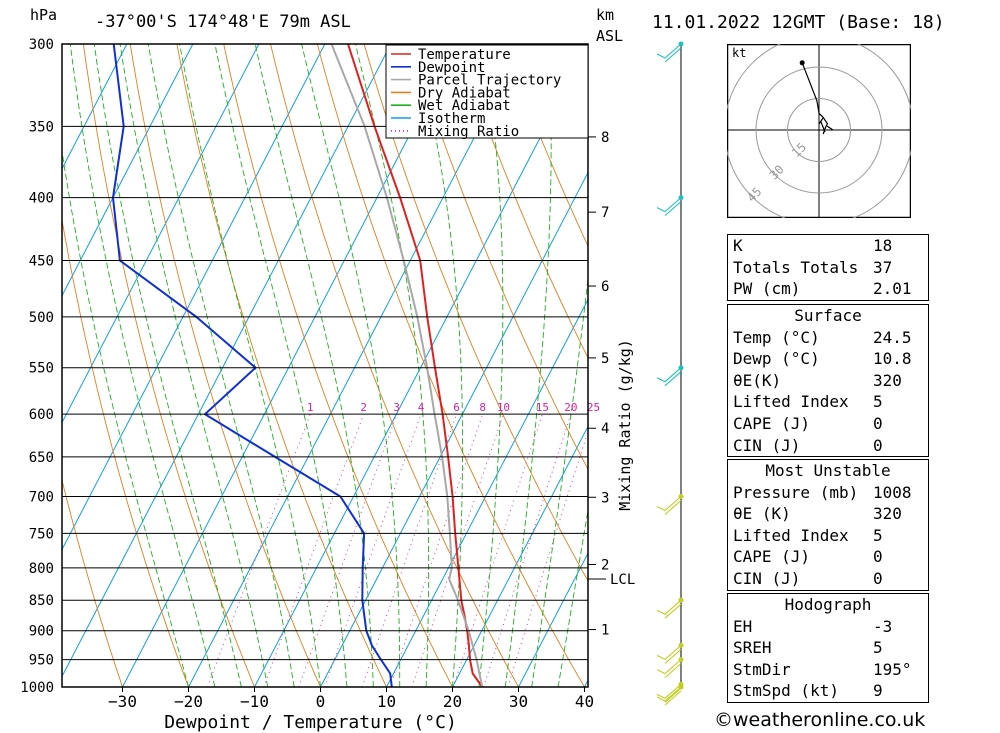 The image size is (1000, 733). Describe the element at coordinates (44, 15) in the screenshot. I see `pressure-unit-label: hPa` at that location.